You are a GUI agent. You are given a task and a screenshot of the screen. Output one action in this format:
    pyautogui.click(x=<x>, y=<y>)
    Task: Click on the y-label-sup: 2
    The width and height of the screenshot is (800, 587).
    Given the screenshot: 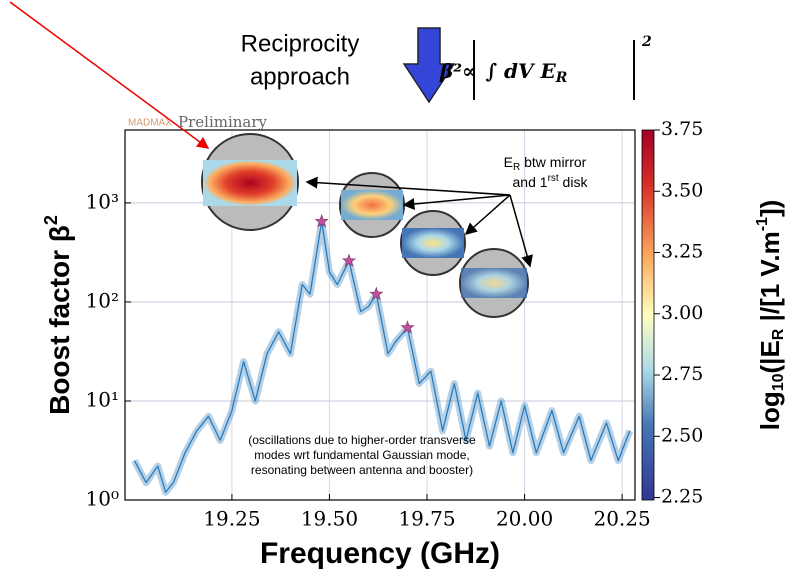 What is the action you would take?
    pyautogui.click(x=51, y=220)
    